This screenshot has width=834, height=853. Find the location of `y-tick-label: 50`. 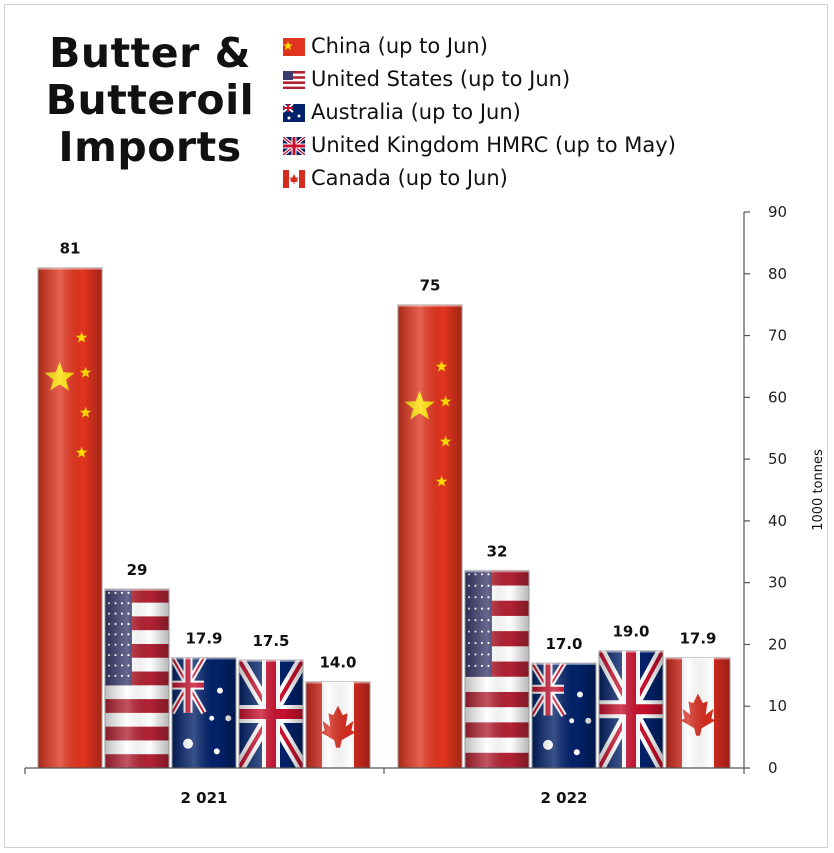

y-tick-label: 50 is located at coordinates (777, 459).